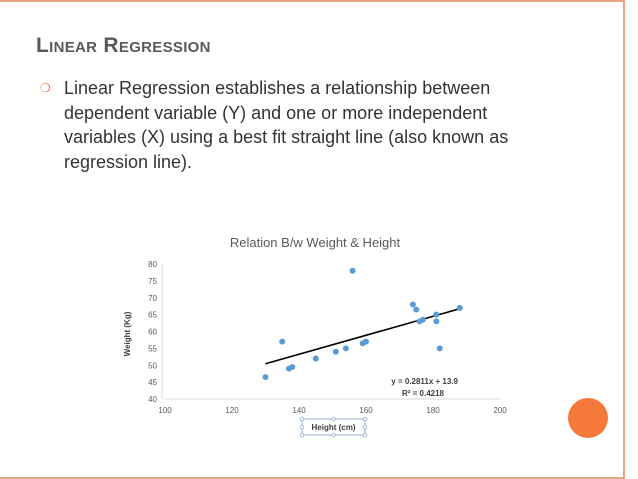 Image resolution: width=638 pixels, height=479 pixels. Describe the element at coordinates (332, 410) in the screenshot. I see `x-tick-labels: 100 120 140 160 180 200` at that location.